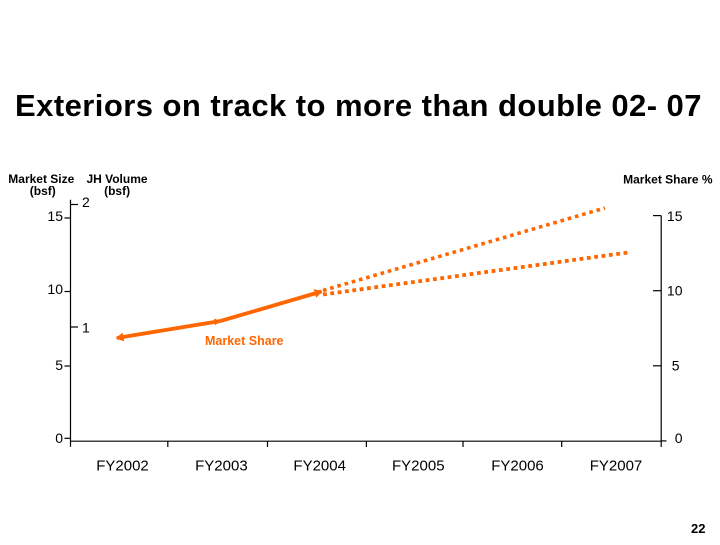  What do you see at coordinates (41, 179) in the screenshot?
I see `svg-text: Market Size` at bounding box center [41, 179].